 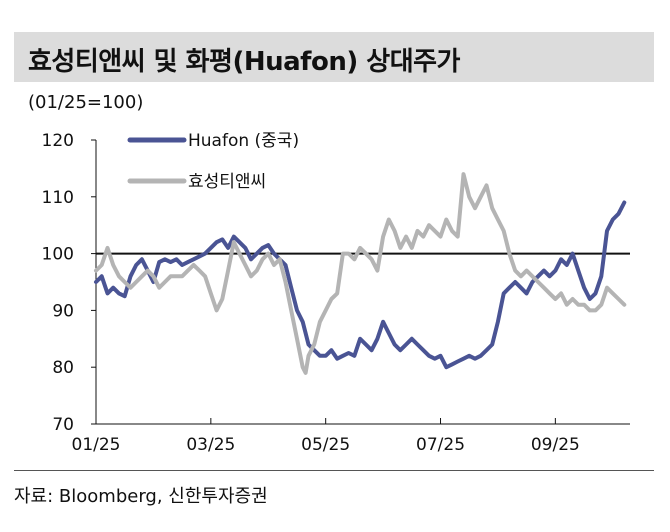 I want to click on chart-title: 효성티앤씨 및 화평(Huafon) 상대주가, so click(x=244, y=62).